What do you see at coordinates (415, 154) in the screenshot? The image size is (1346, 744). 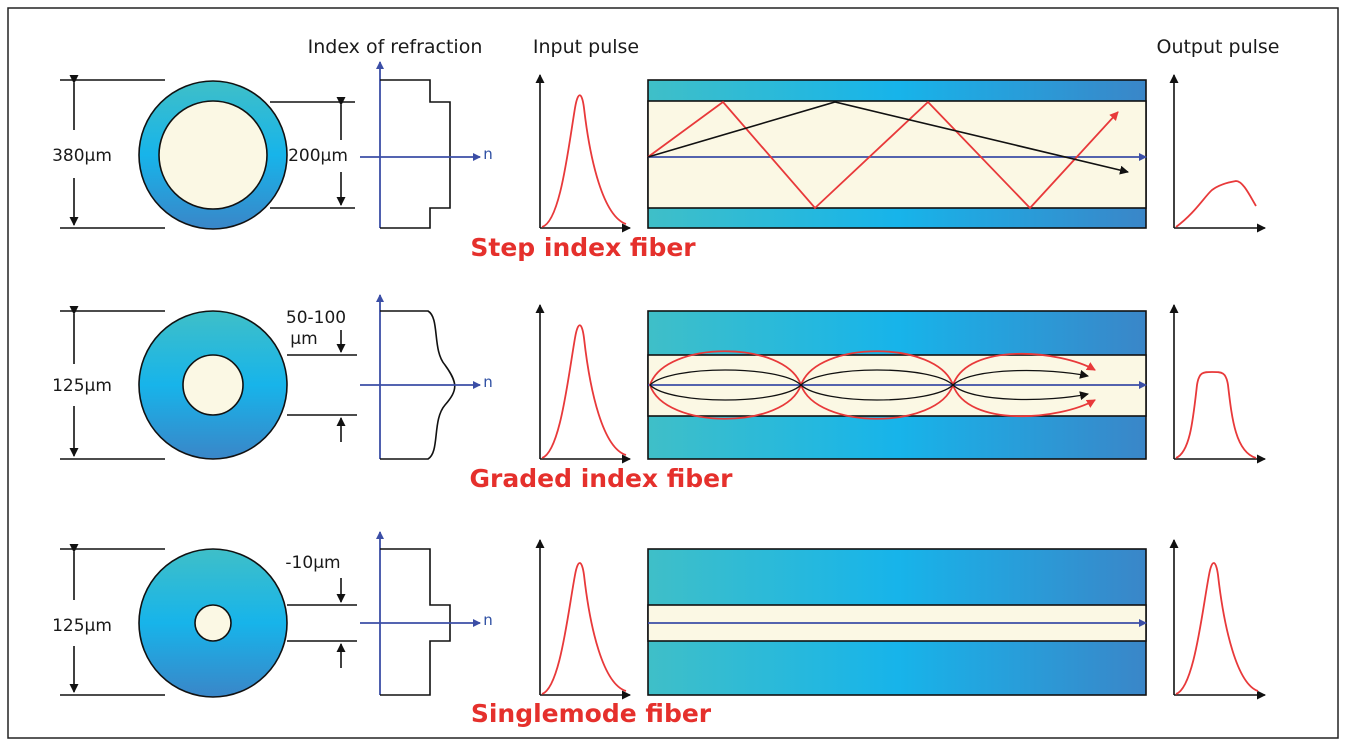 I see `step-index-profile` at bounding box center [415, 154].